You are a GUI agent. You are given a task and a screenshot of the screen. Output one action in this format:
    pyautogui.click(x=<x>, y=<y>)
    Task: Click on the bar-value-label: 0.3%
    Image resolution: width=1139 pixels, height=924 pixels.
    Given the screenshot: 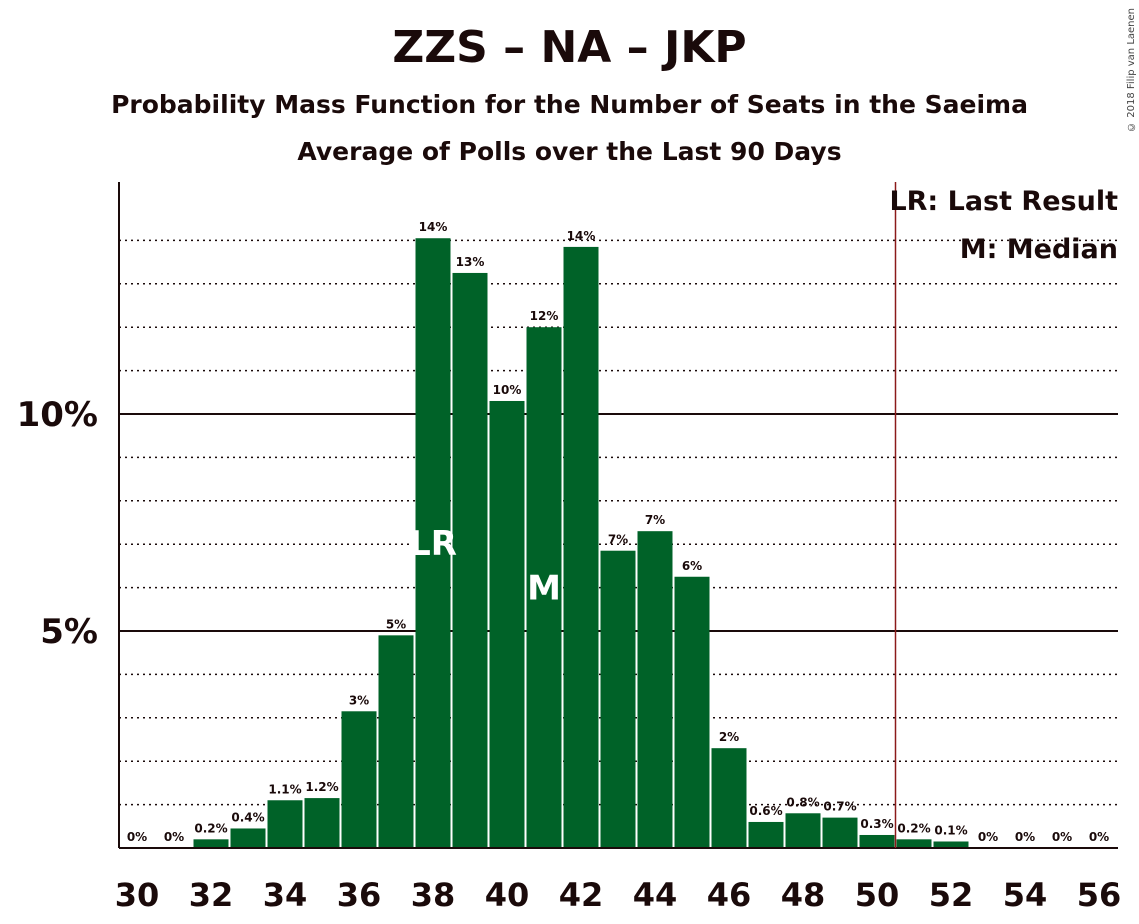 What is the action you would take?
    pyautogui.click(x=876, y=824)
    